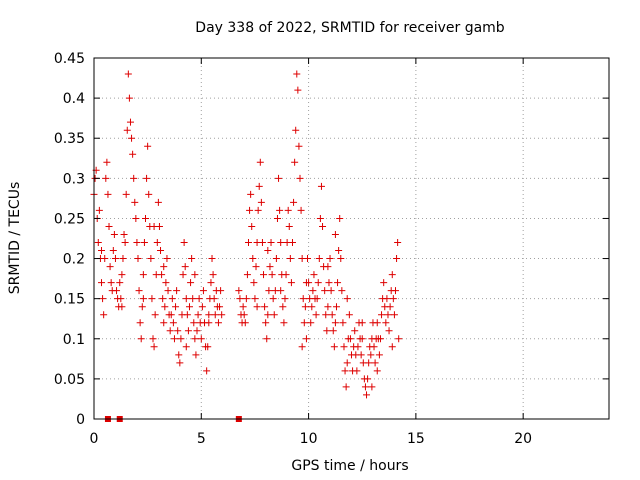 The width and height of the screenshot is (640, 480). Describe the element at coordinates (69, 219) in the screenshot. I see `y-tick-label: 0.25` at that location.